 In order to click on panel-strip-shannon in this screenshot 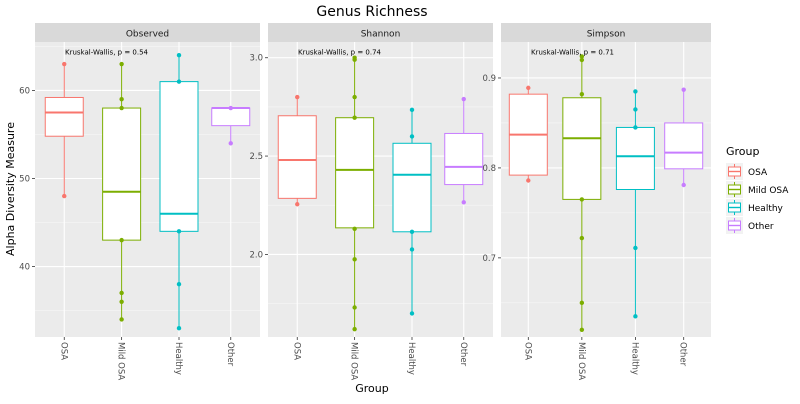, I will do `click(380, 32)`.